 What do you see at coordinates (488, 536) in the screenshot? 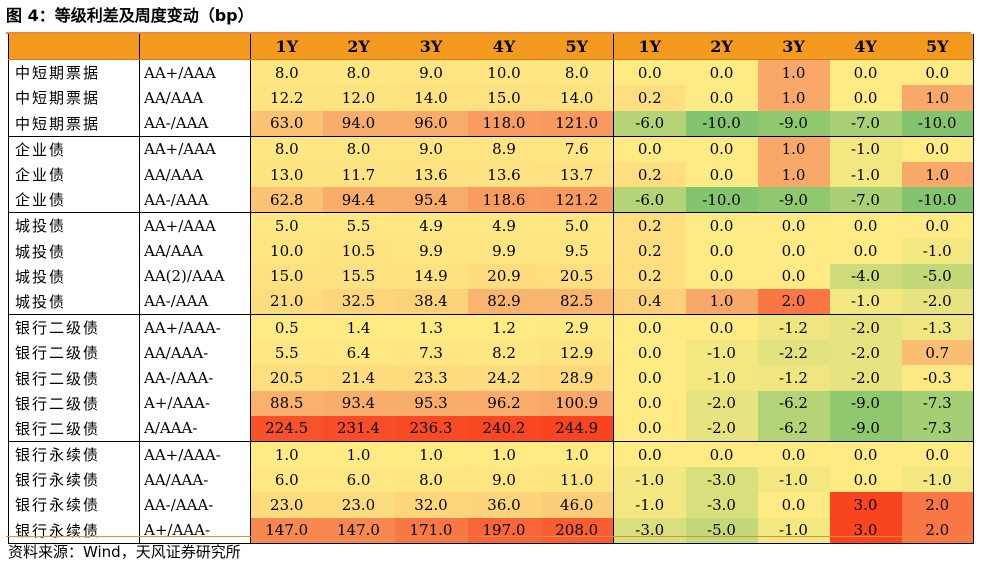
I see `bottom-rule` at bounding box center [488, 536].